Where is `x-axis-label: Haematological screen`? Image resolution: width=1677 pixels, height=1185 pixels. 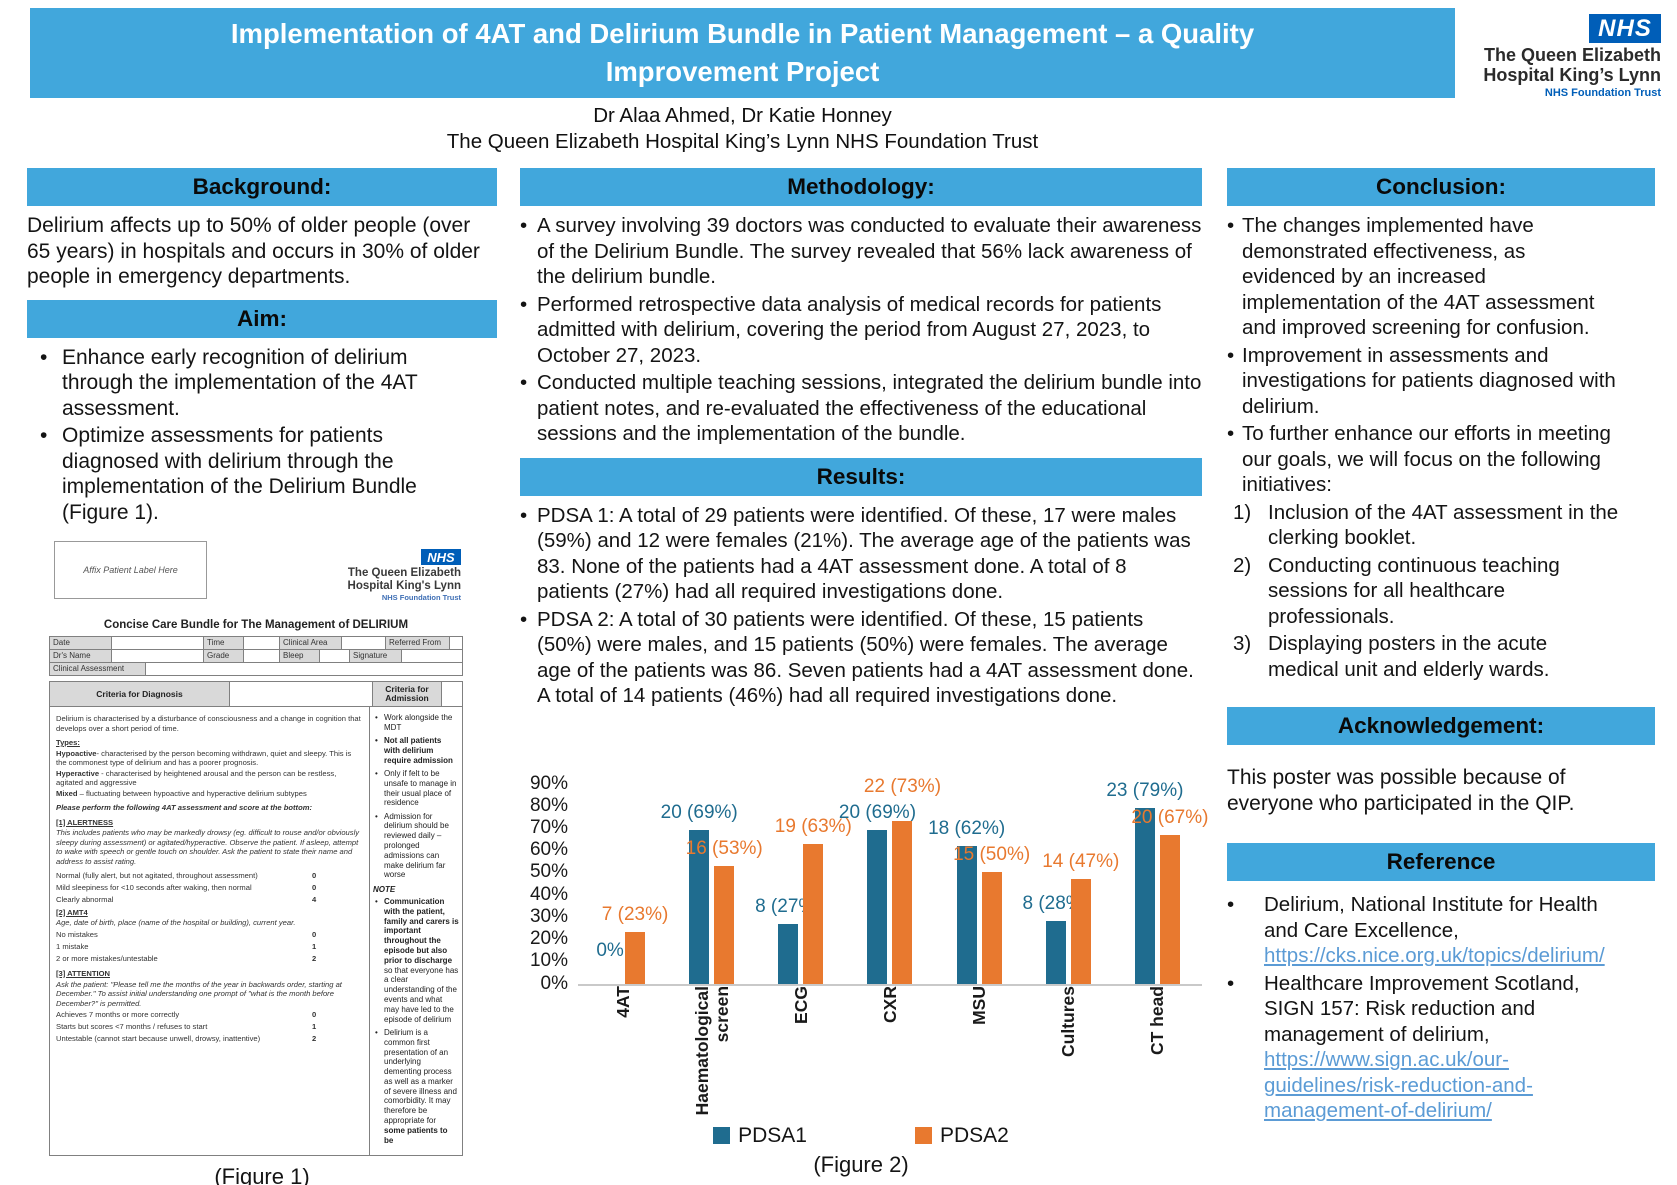 x-axis-label: Haematological screen is located at coordinates (711, 1050).